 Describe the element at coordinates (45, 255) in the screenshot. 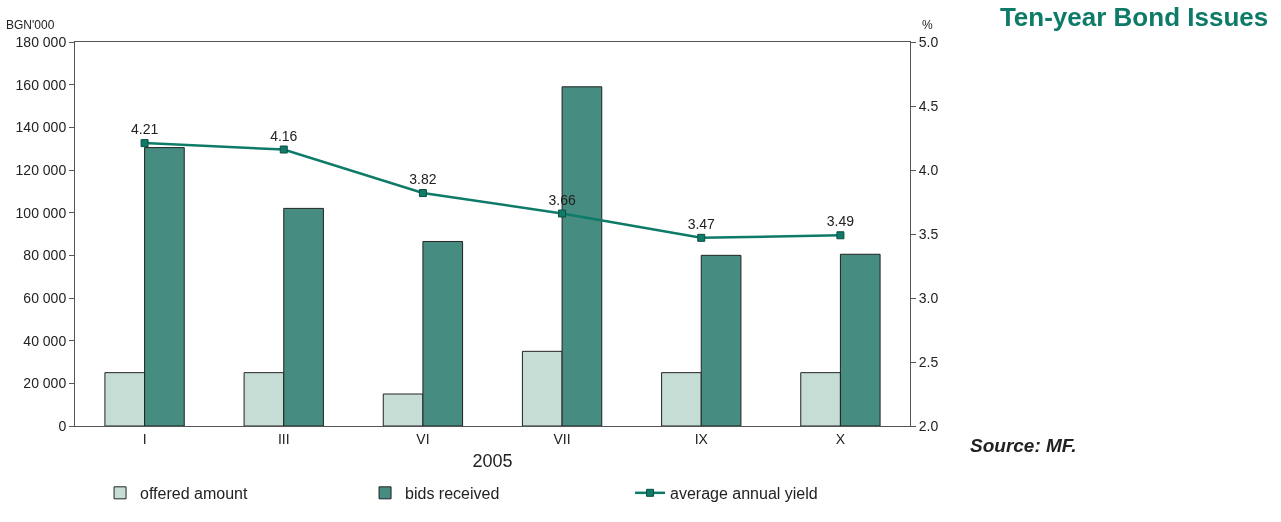

I see `y-tick-label: 80 000` at that location.